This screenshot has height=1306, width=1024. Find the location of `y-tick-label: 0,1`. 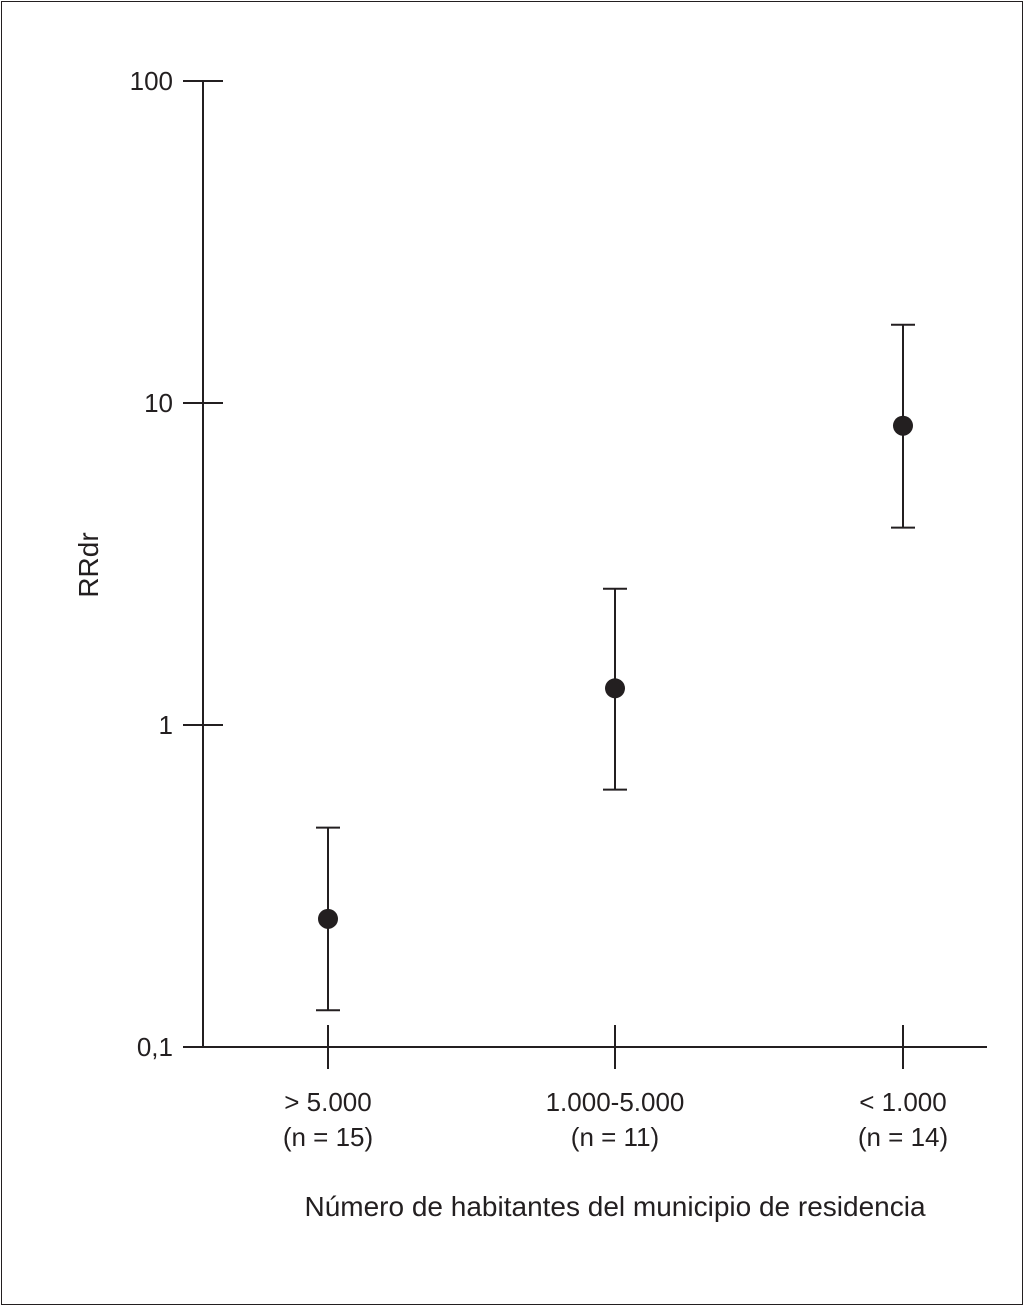

y-tick-label: 0,1 is located at coordinates (155, 1047).